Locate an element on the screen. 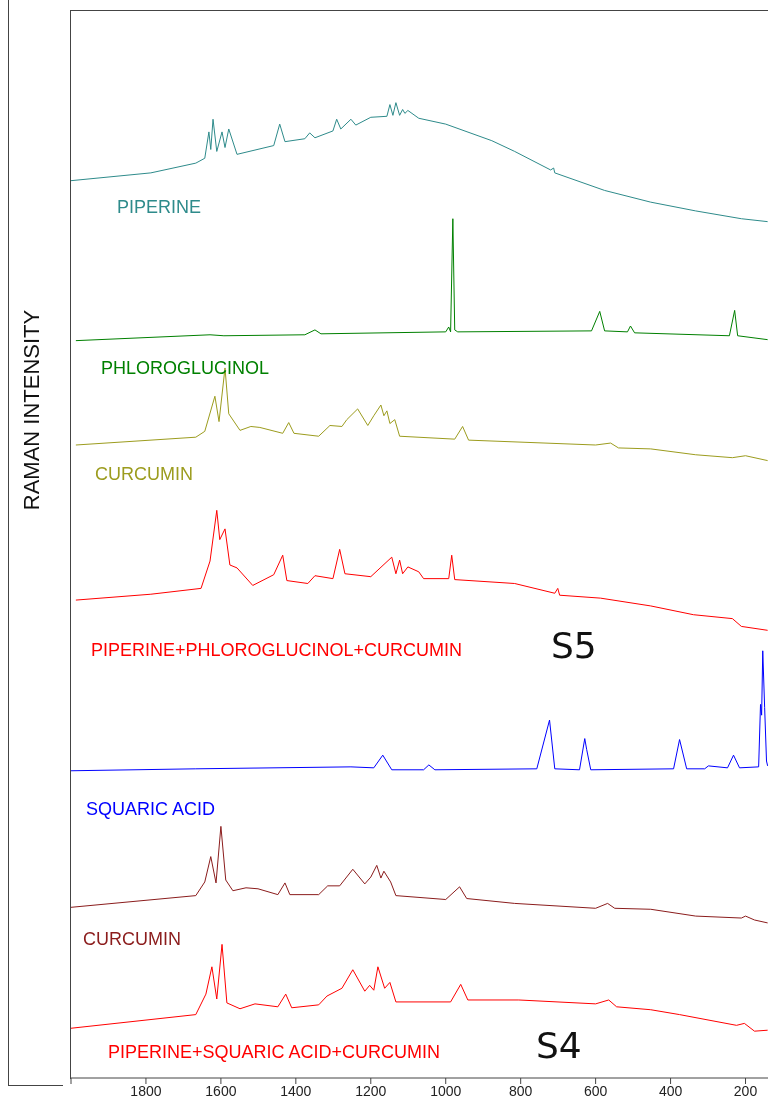 The height and width of the screenshot is (1105, 768). y-axis-title: RAMAN INTENSITY is located at coordinates (32, 410).